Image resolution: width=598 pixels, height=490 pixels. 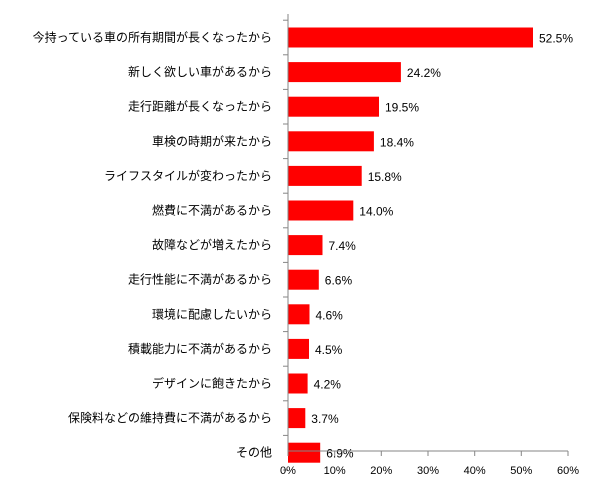 I want to click on value-label-10: 4.5%, so click(x=329, y=350).